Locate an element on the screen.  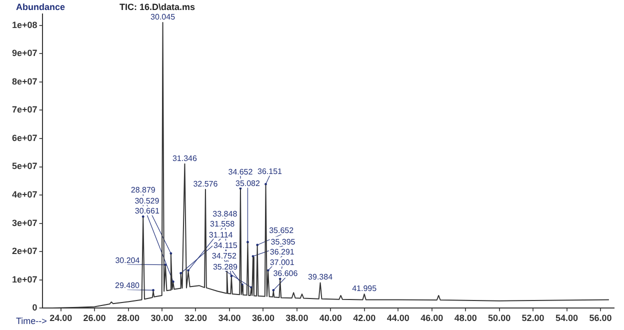
annotation: 36.291 is located at coordinates (282, 251).